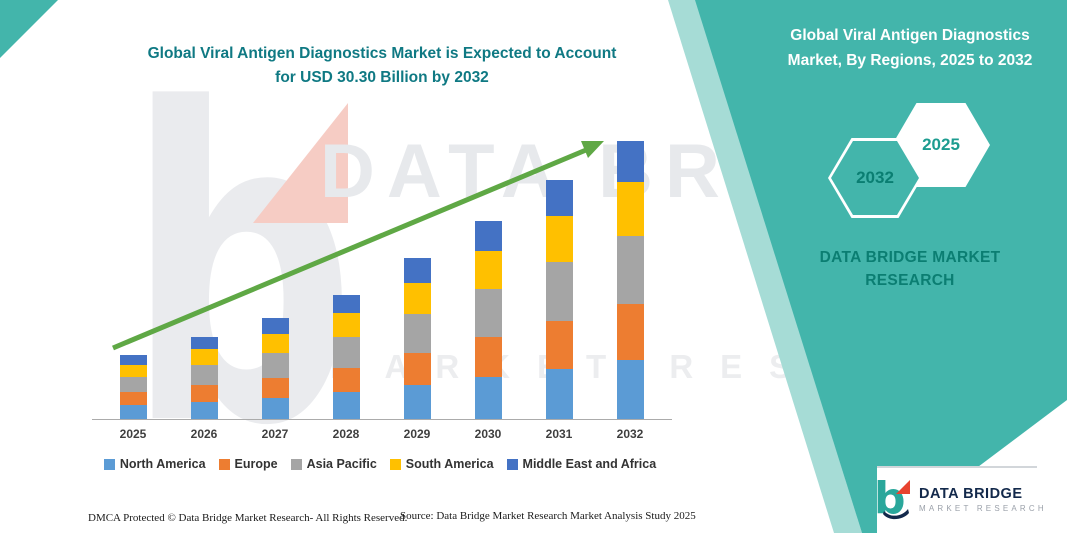 The height and width of the screenshot is (533, 1067). Describe the element at coordinates (957, 467) in the screenshot. I see `logo-divider-line` at that location.